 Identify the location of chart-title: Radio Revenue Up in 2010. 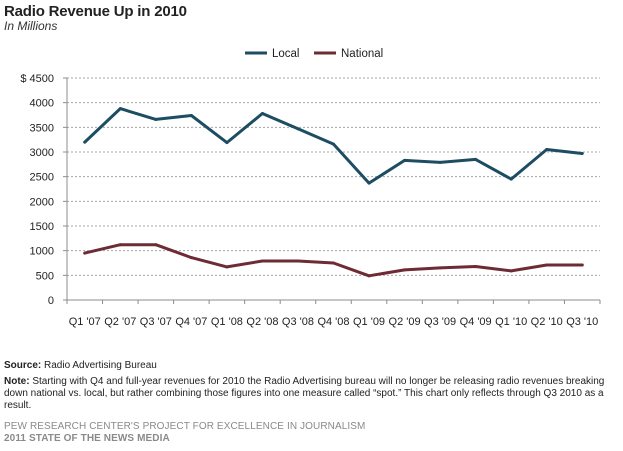
(95, 11).